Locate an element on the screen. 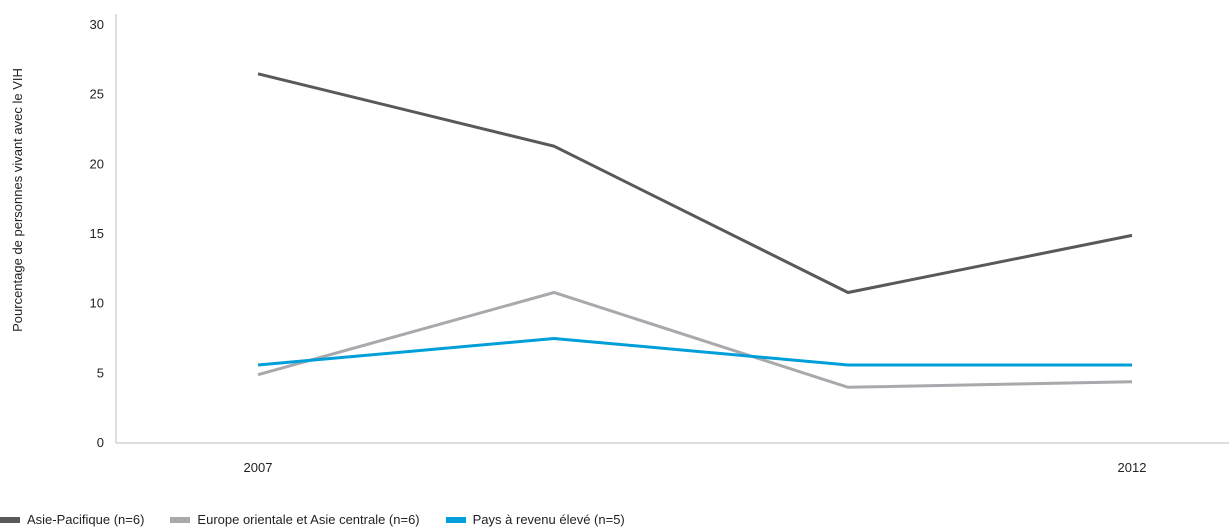 The width and height of the screenshot is (1229, 532). legend-label: Pays à revenu élevé (n=5) is located at coordinates (548, 519).